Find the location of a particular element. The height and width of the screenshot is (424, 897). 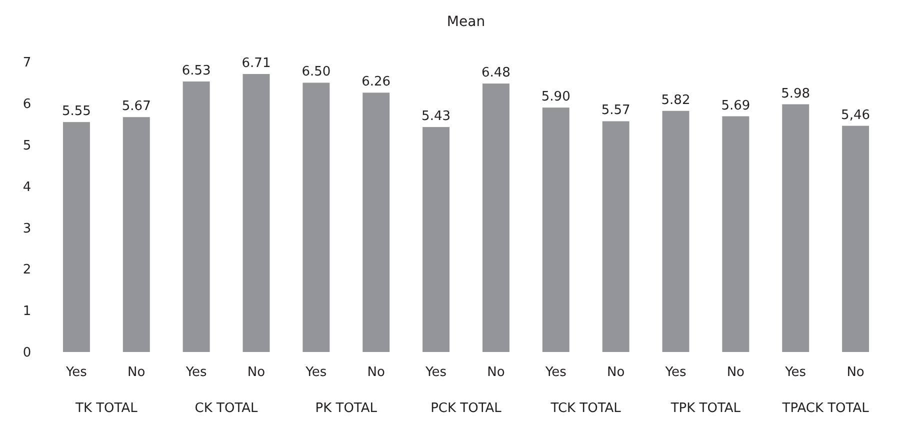

data-label: 5.43 is located at coordinates (436, 116).